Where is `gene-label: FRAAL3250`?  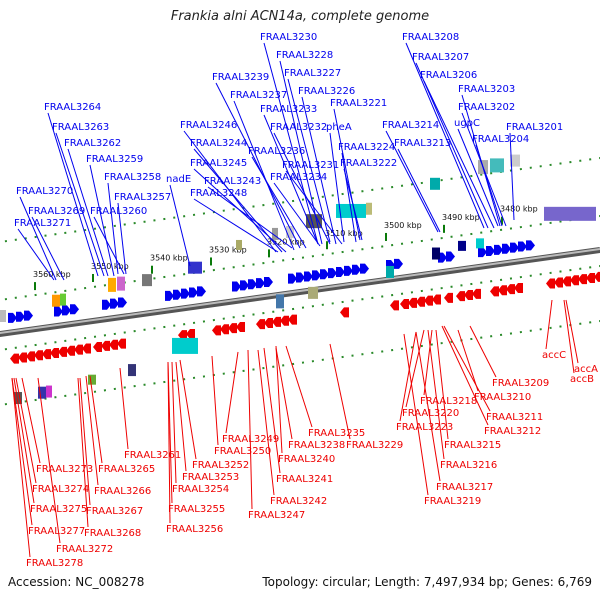 gene-label: FRAAL3250 is located at coordinates (242, 451).